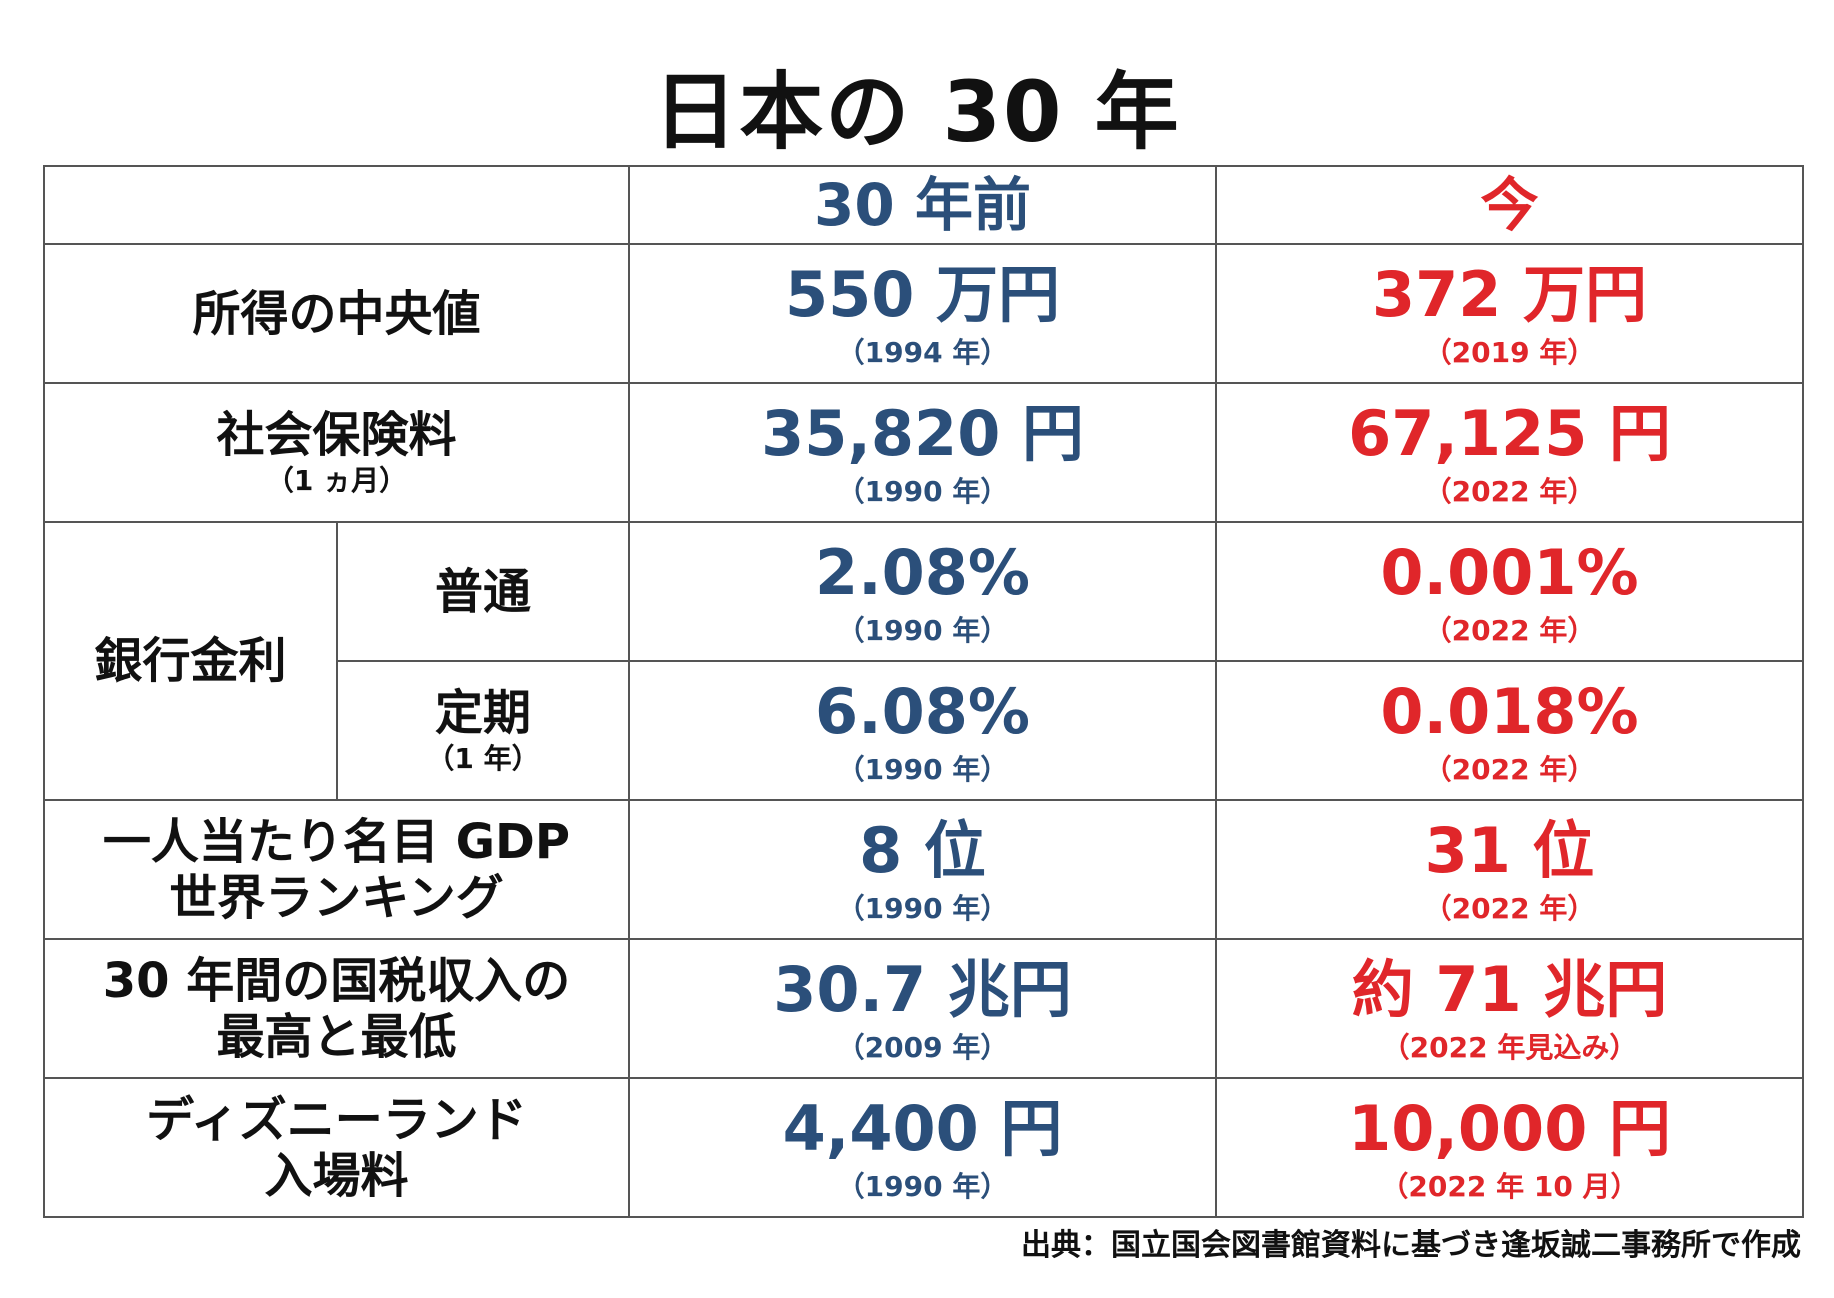  What do you see at coordinates (1509, 711) in the screenshot?
I see `bank-fixed-now-value: 0.018%` at bounding box center [1509, 711].